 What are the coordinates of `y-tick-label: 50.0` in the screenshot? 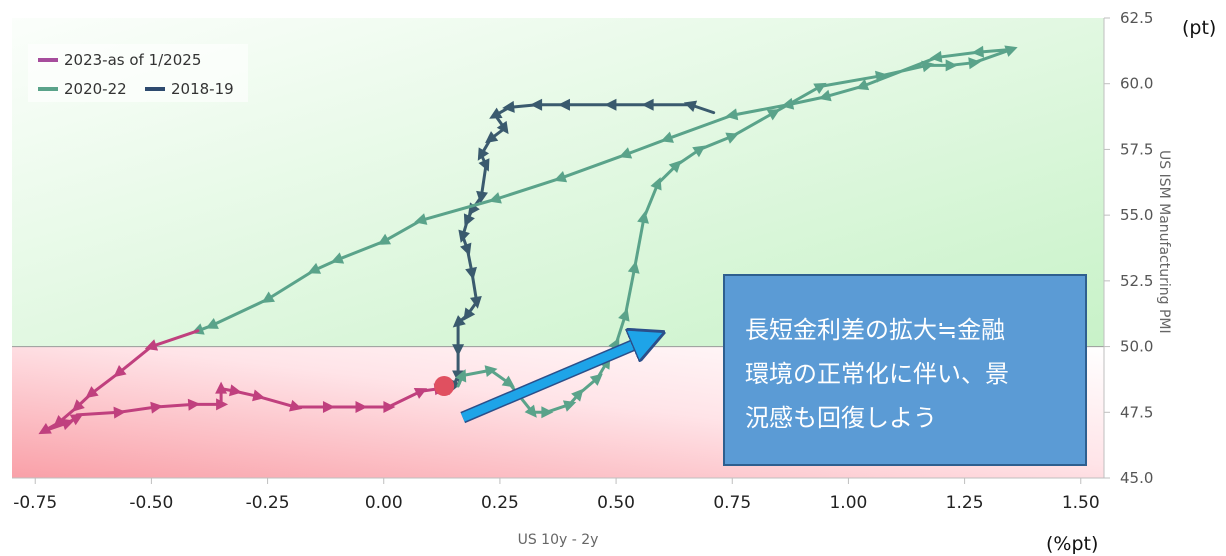 It's located at (1136, 347).